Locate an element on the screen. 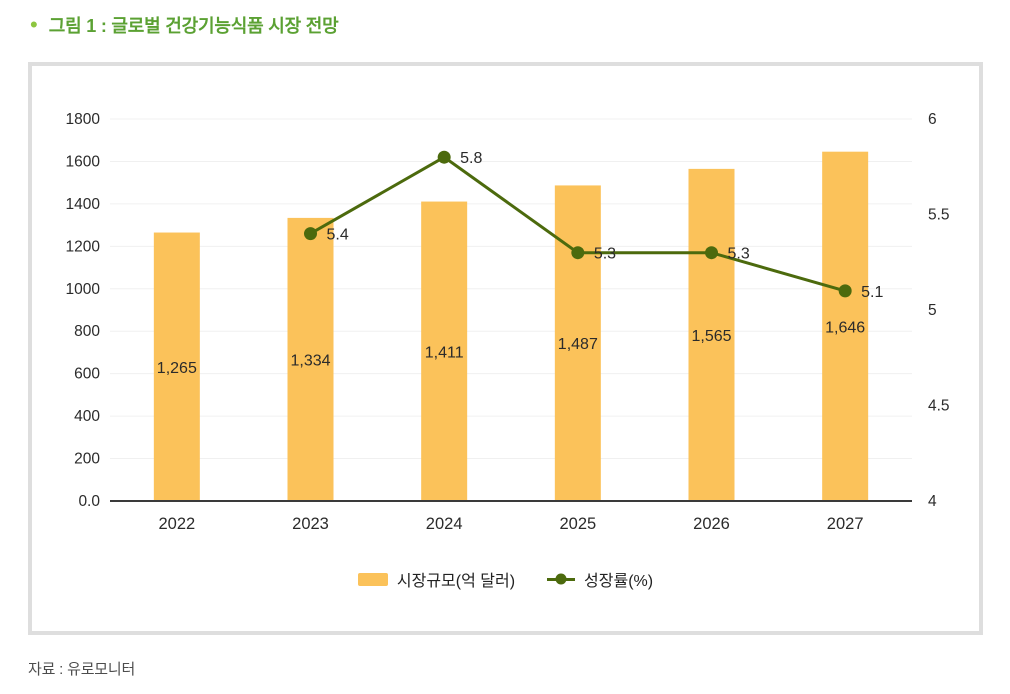  line-point-2024 is located at coordinates (444, 157).